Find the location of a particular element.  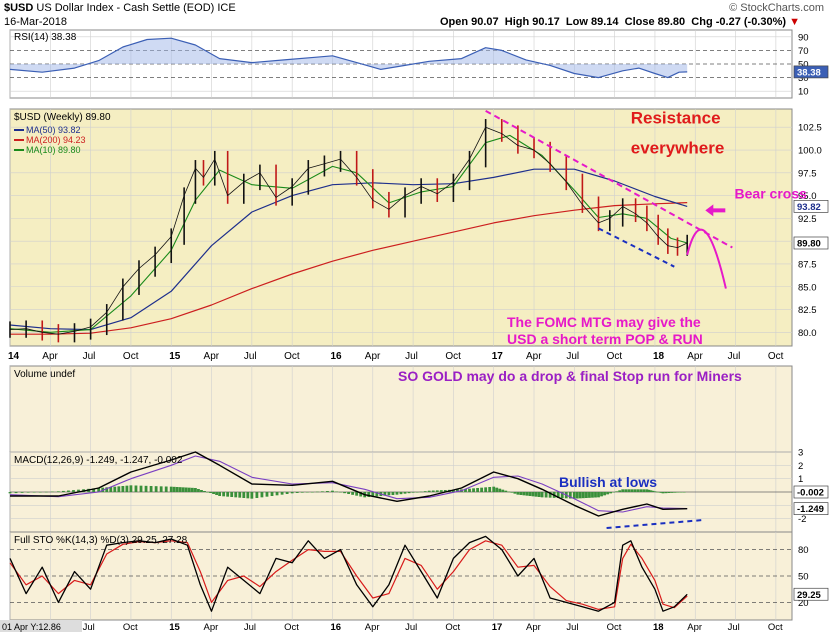

instrument-name: US Dollar Index - Cash Settle (EOD) is located at coordinates (125, 8).